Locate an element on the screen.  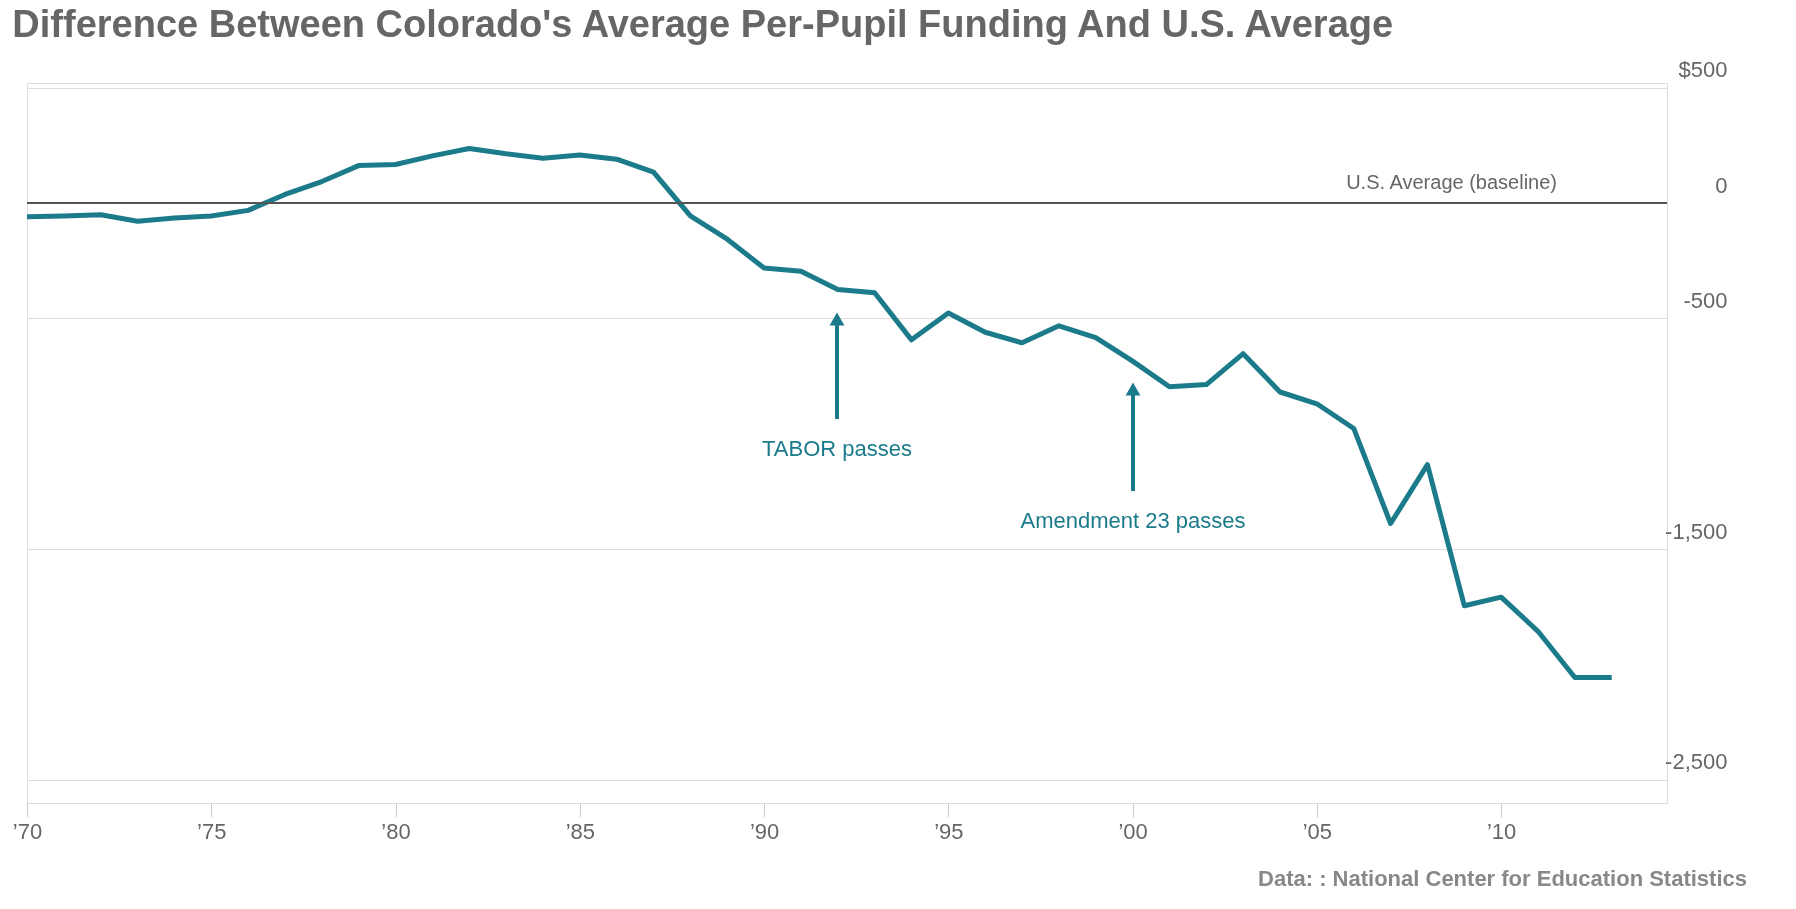
x-tick-label: ’00 is located at coordinates (1133, 831).